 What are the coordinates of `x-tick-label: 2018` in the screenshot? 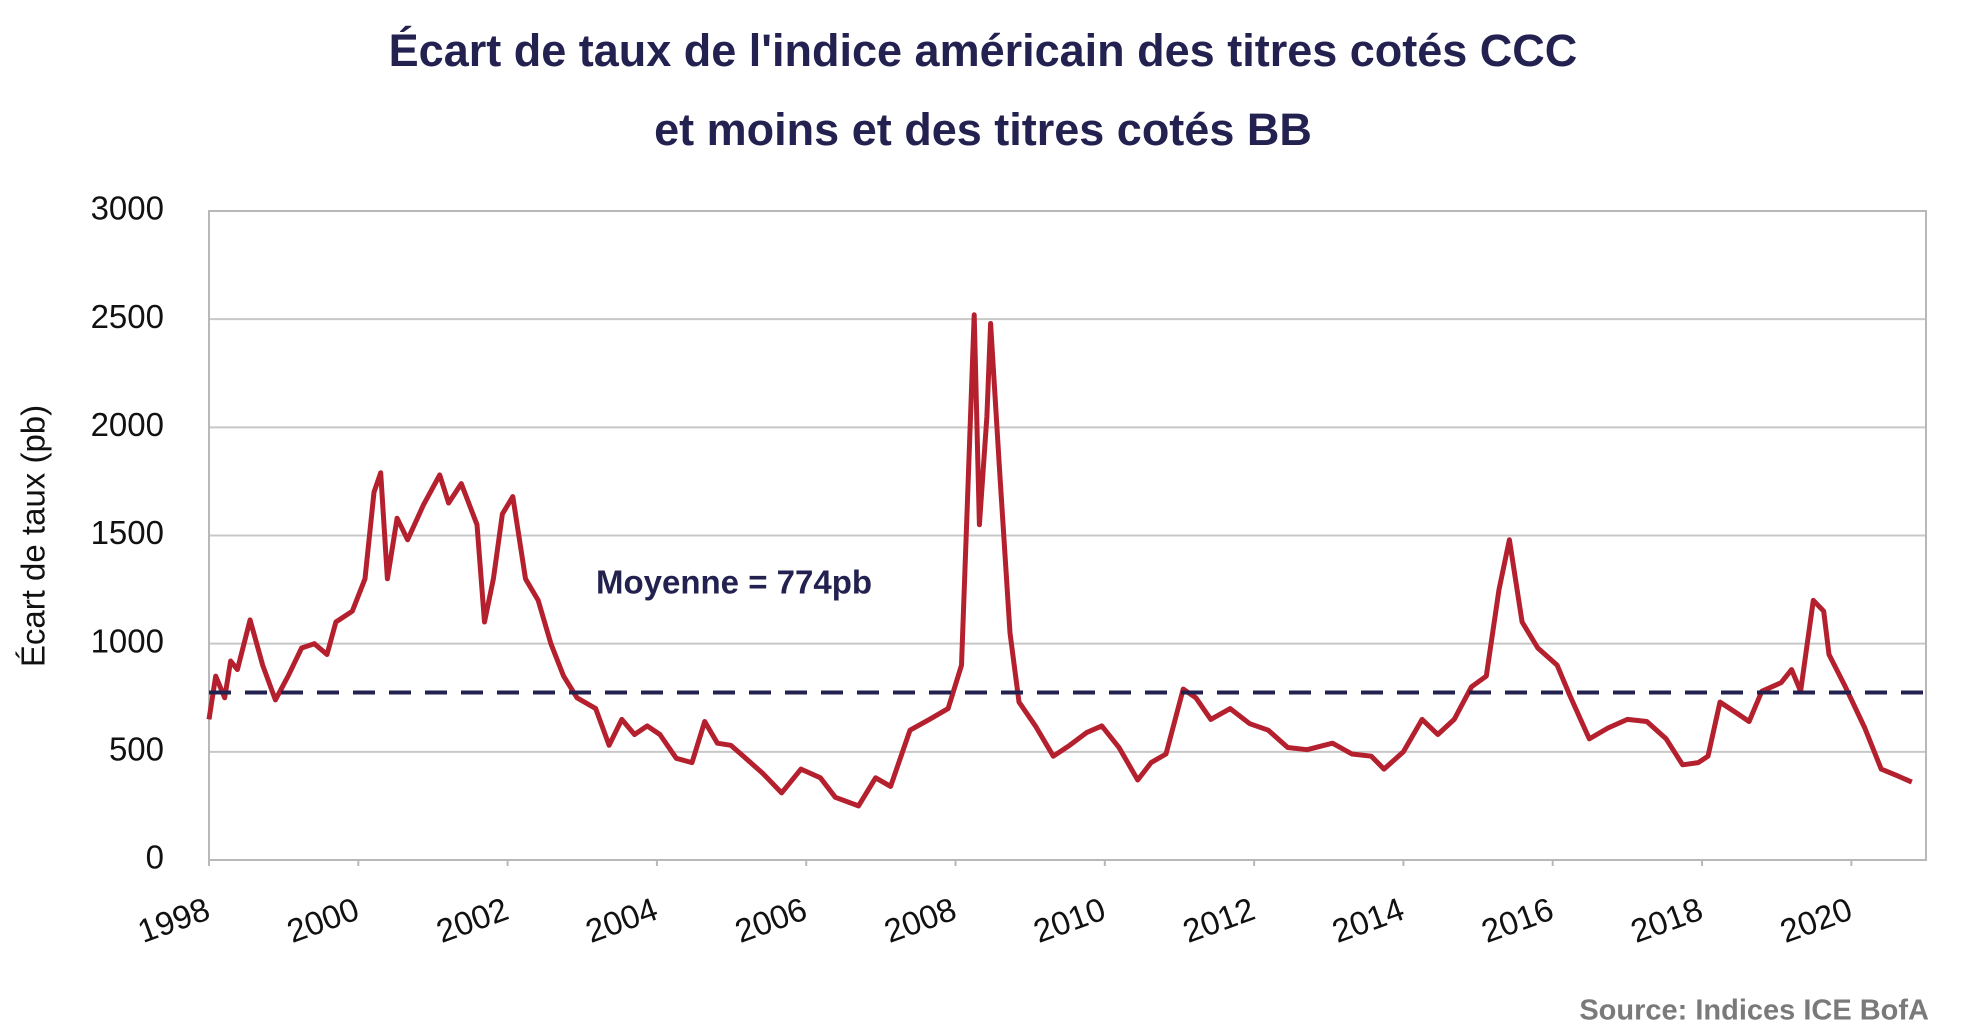 It's located at (1667, 920).